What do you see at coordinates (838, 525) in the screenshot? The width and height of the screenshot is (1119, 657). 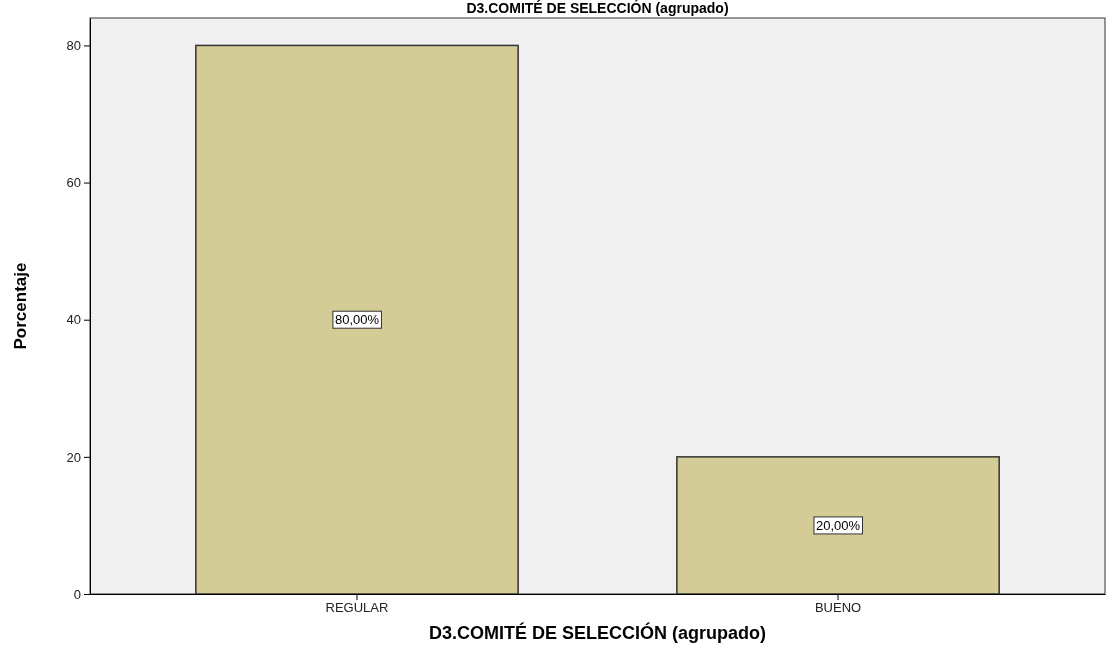 I see `data-label: 20,00%` at bounding box center [838, 525].